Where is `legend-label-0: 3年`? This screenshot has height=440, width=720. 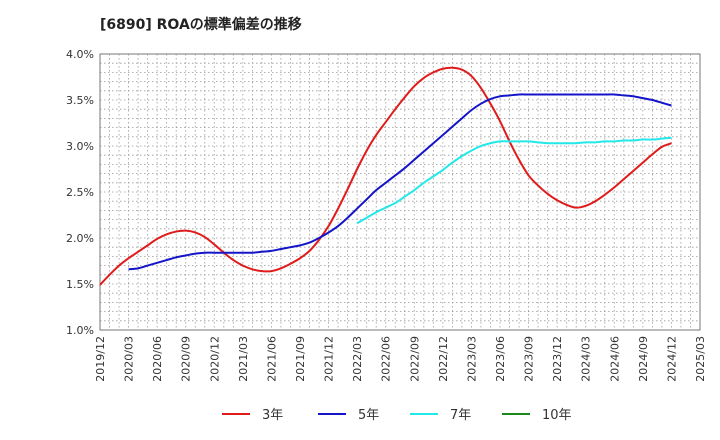 legend-label-0: 3年 is located at coordinates (272, 415).